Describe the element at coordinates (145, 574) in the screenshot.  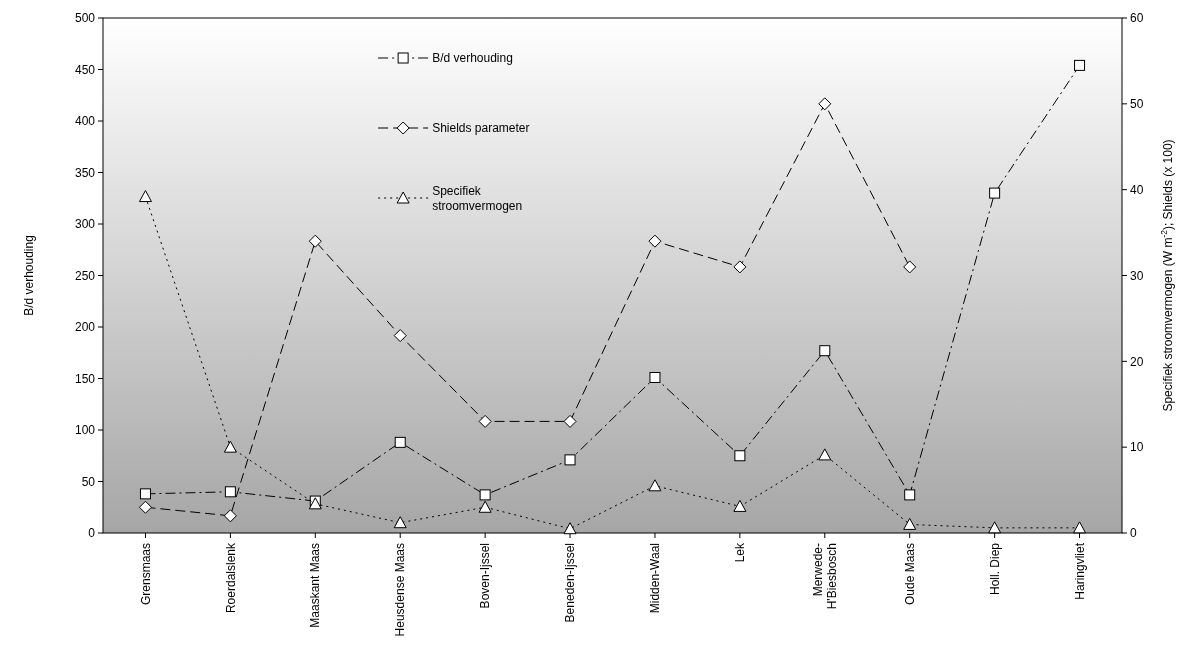
I see `x-tick-label: Grensmaas` at that location.